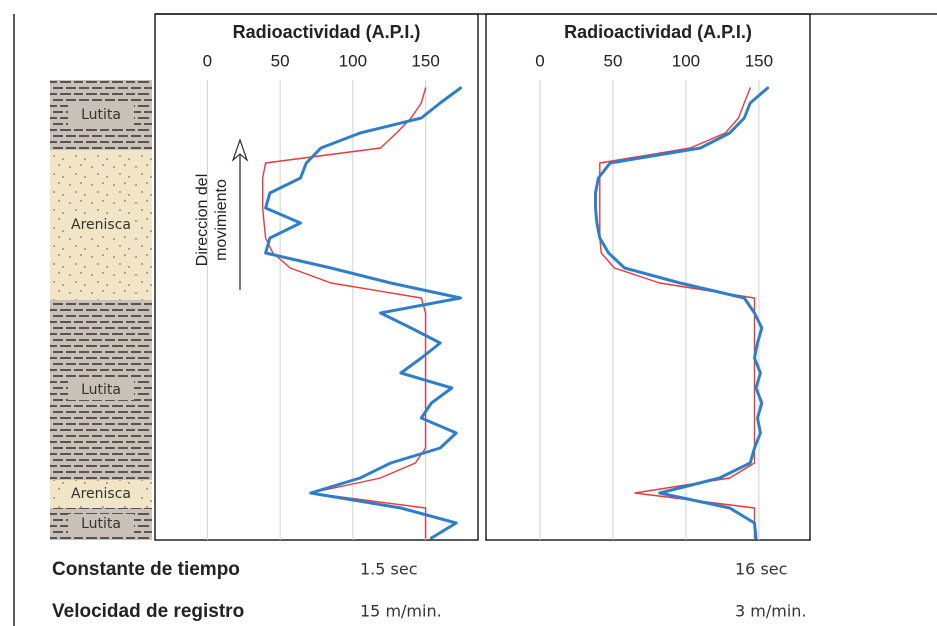  Describe the element at coordinates (146, 569) in the screenshot. I see `footer-label: Constante de tiempo` at that location.